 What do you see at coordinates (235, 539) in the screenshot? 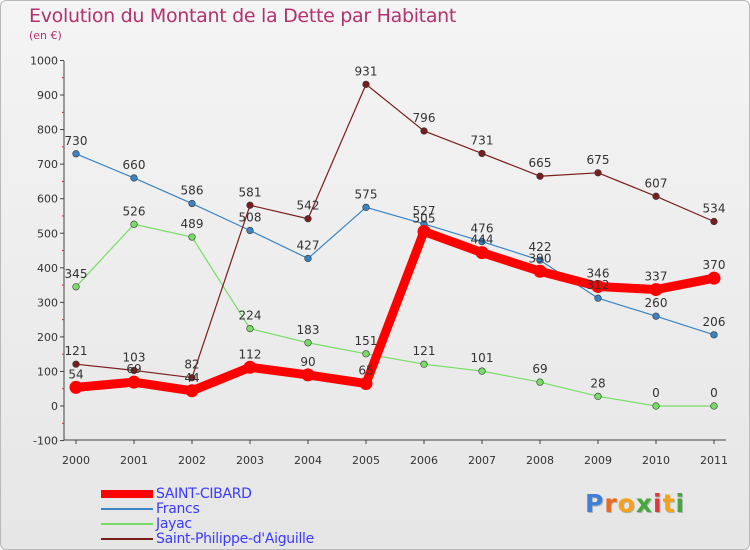
I see `legend-label: Saint-Philippe-d'Aiguille` at bounding box center [235, 539].